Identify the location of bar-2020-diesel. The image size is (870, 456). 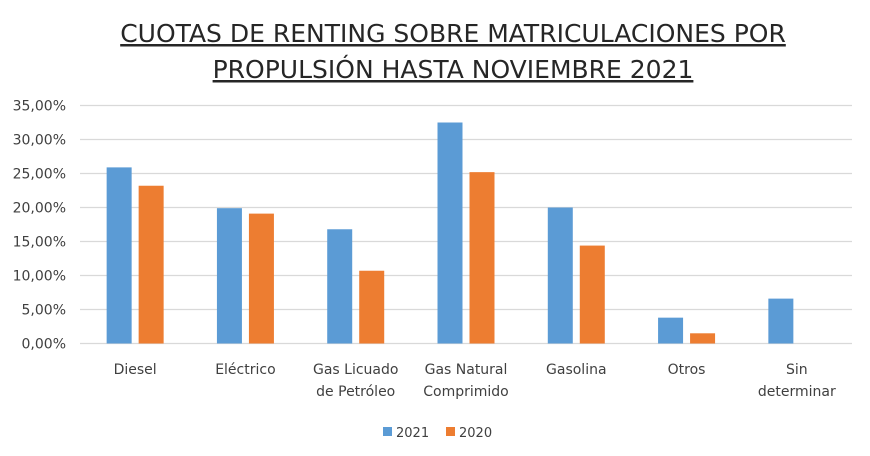
(151, 264).